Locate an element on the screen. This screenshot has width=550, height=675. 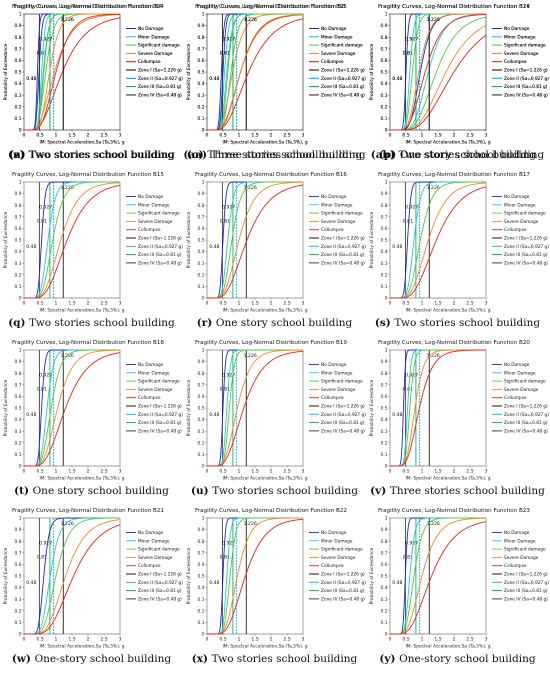
legend-entry: Zone IV (Sa=0.48 g) is located at coordinates (526, 263).